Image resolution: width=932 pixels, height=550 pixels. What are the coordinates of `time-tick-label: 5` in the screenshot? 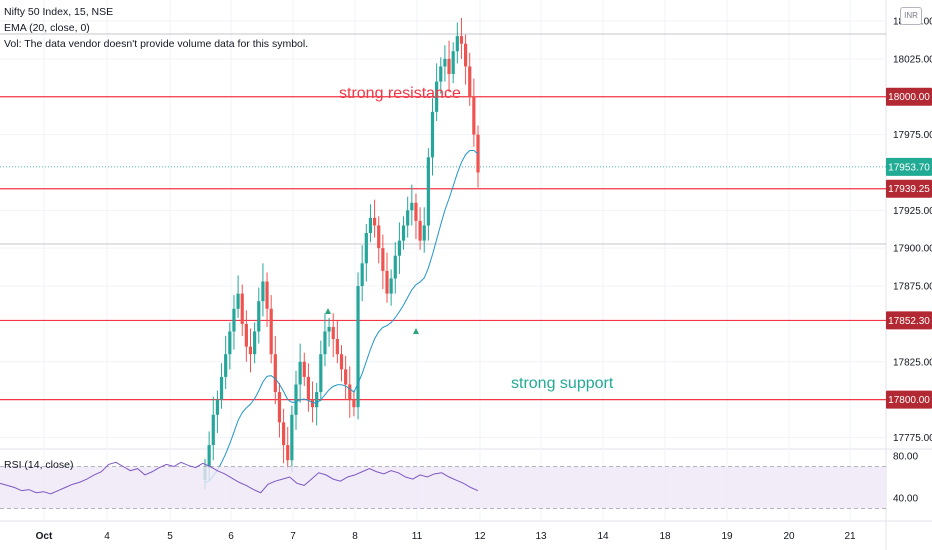 It's located at (170, 536).